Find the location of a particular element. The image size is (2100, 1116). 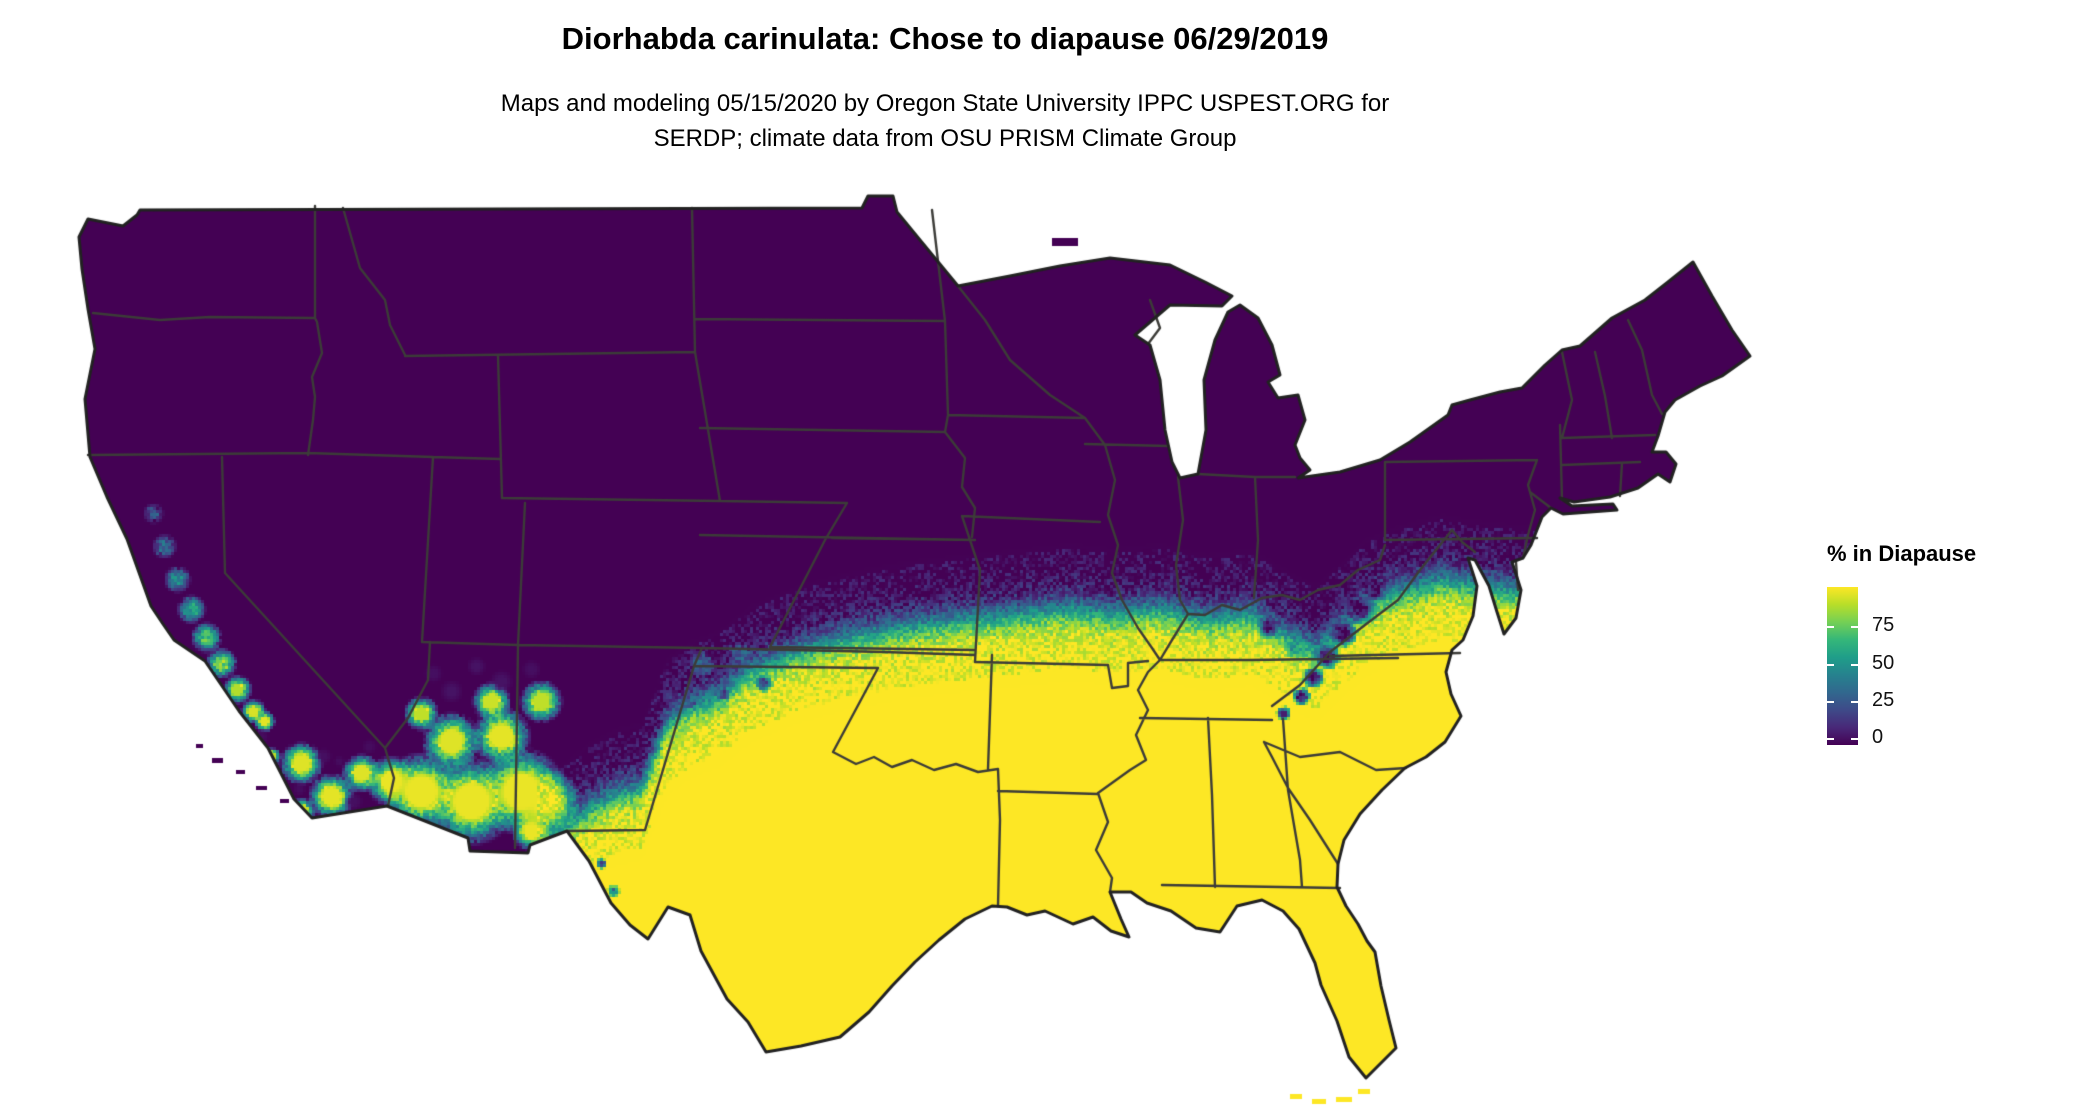

legend-gradient-bar is located at coordinates (1842, 666).